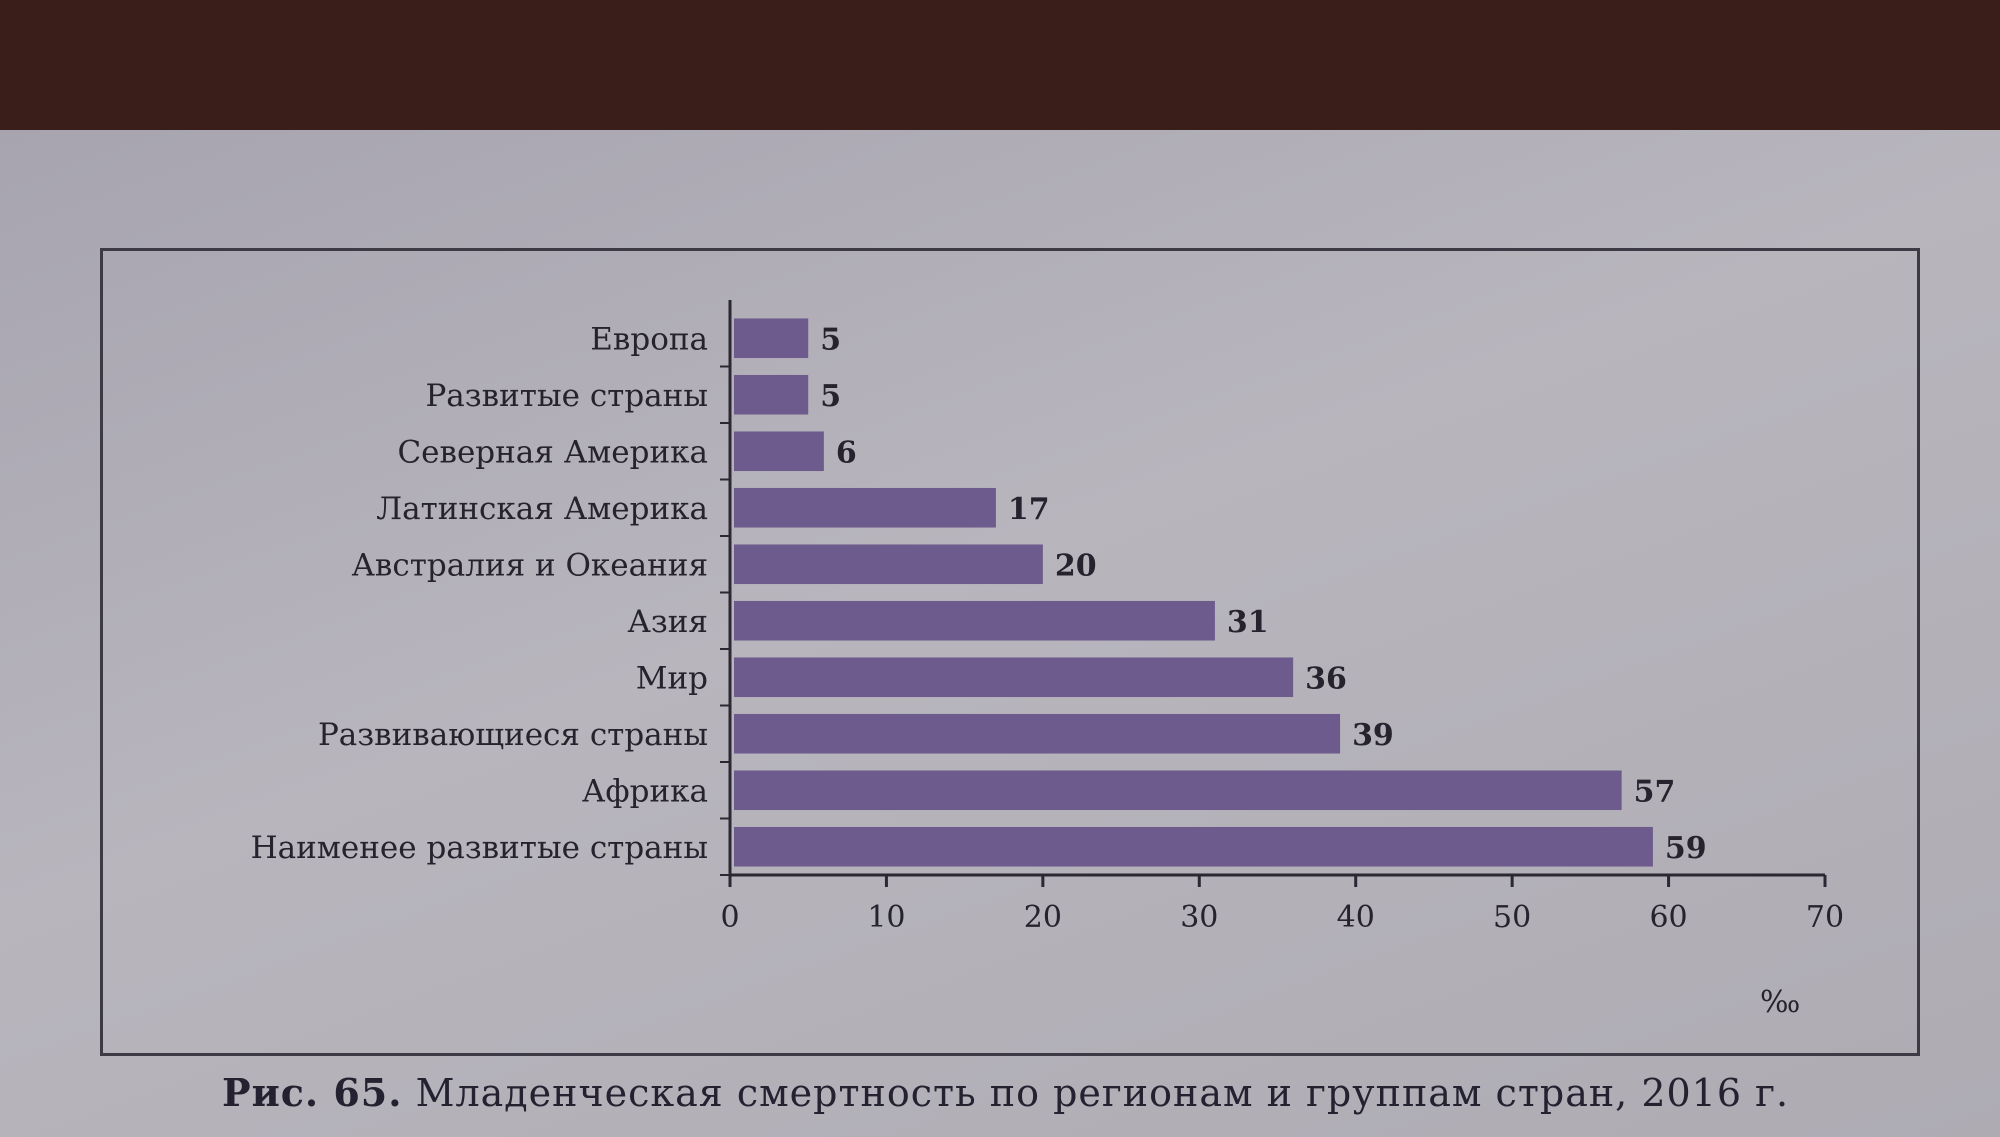 The height and width of the screenshot is (1137, 2000). What do you see at coordinates (645, 791) in the screenshot?
I see `category-label: Африка` at bounding box center [645, 791].